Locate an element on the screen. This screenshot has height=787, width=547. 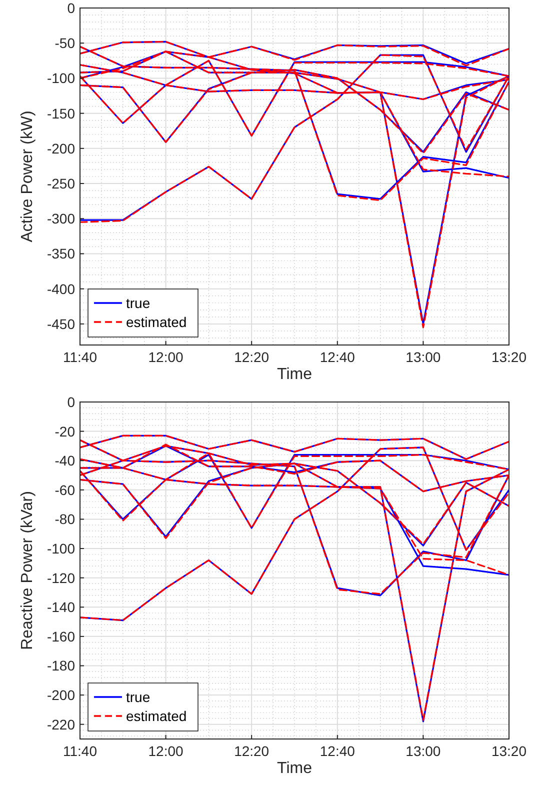
y-tick-label: -140 is located at coordinates (61, 607).